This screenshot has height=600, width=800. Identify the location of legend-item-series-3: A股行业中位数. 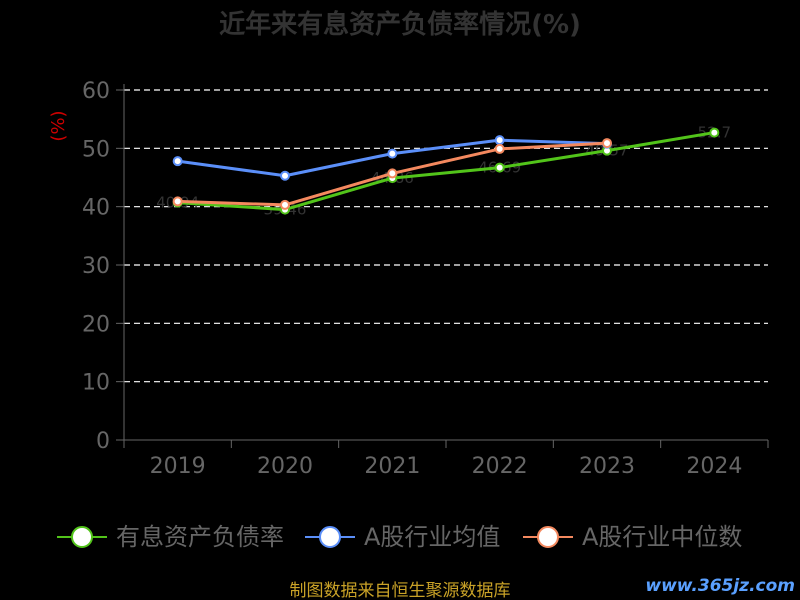
(632, 537).